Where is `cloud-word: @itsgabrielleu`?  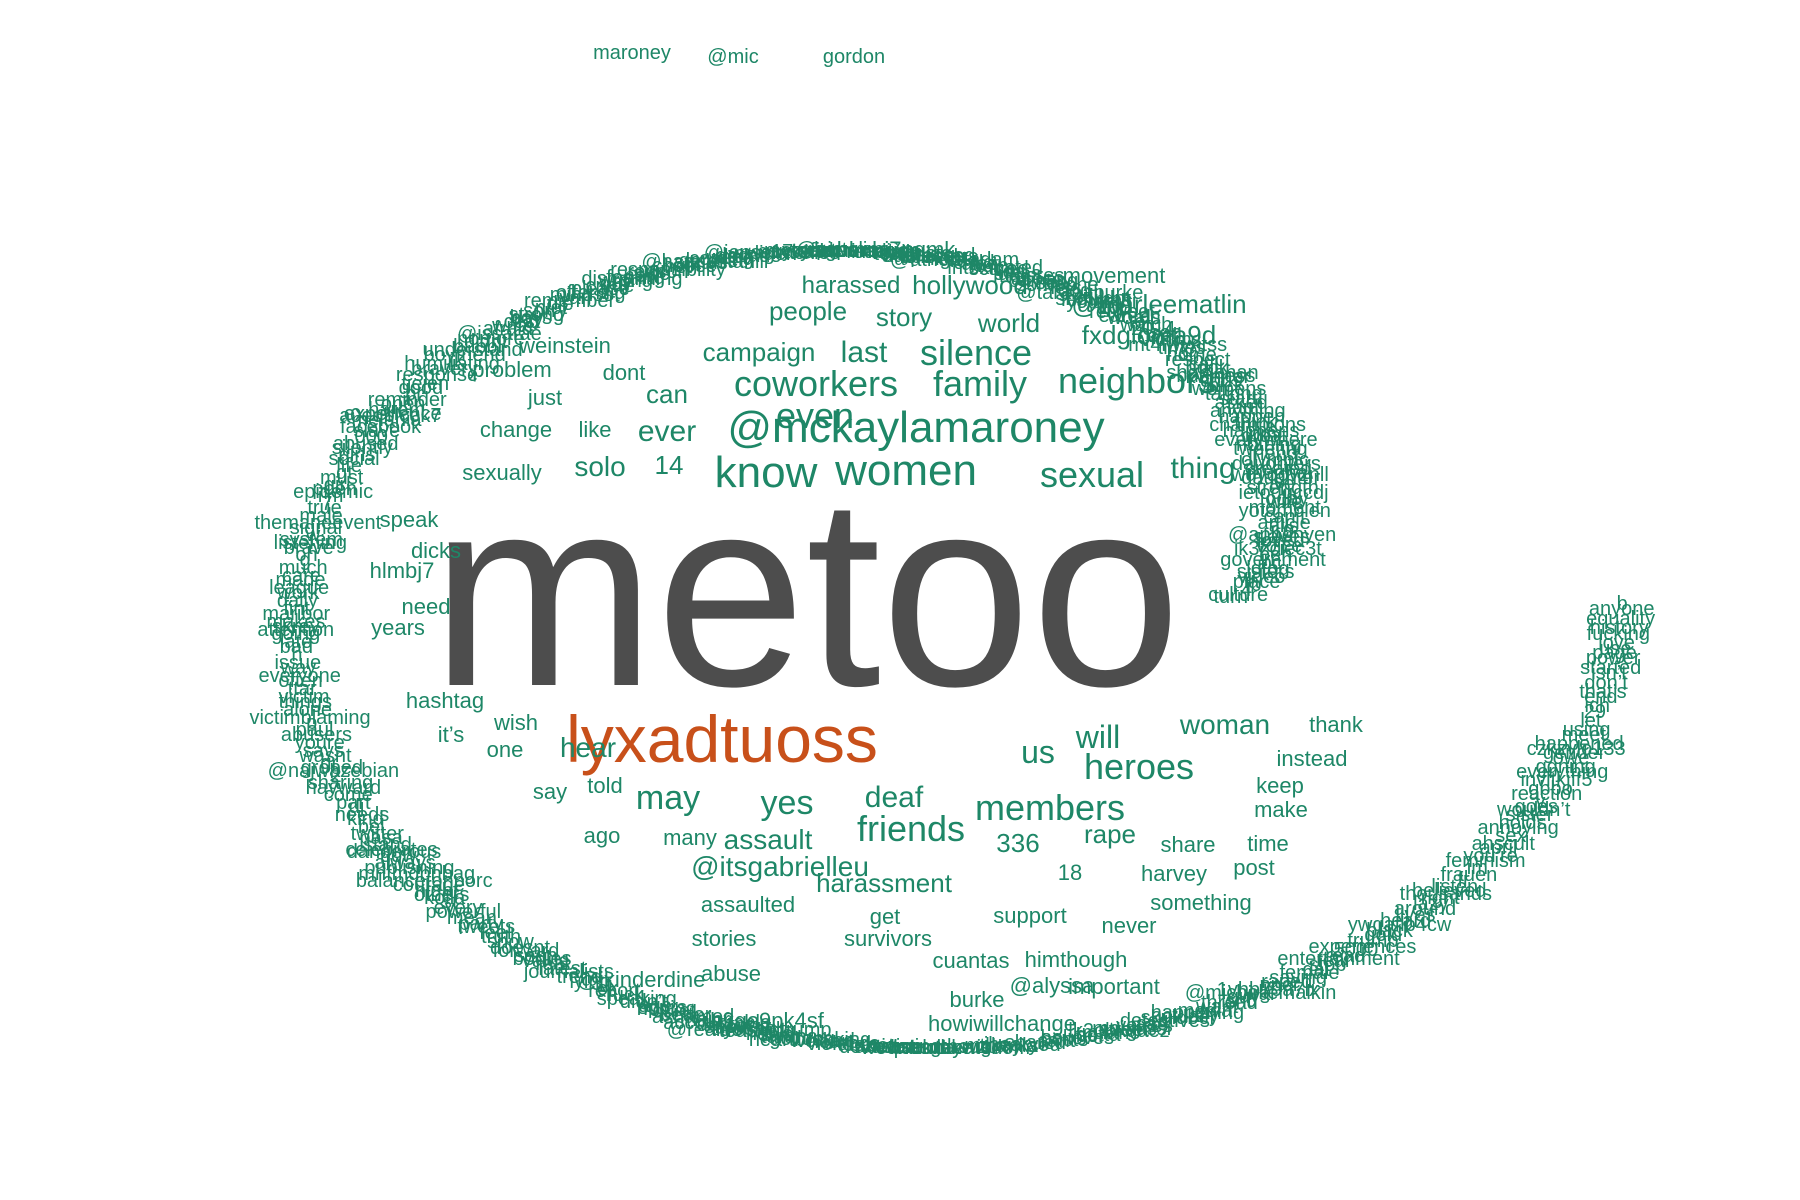 cloud-word: @itsgabrielleu is located at coordinates (780, 866).